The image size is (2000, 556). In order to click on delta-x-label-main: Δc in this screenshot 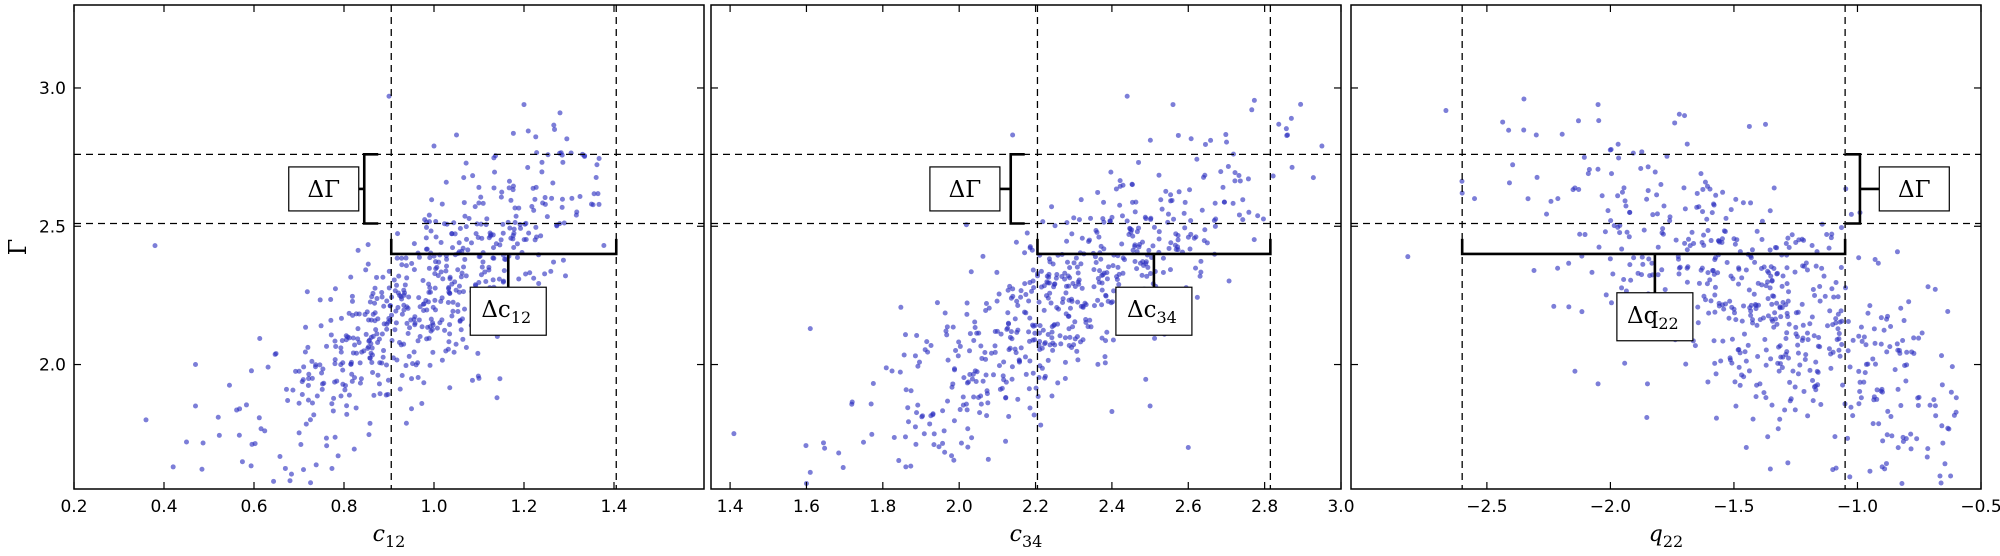, I will do `click(1142, 310)`.